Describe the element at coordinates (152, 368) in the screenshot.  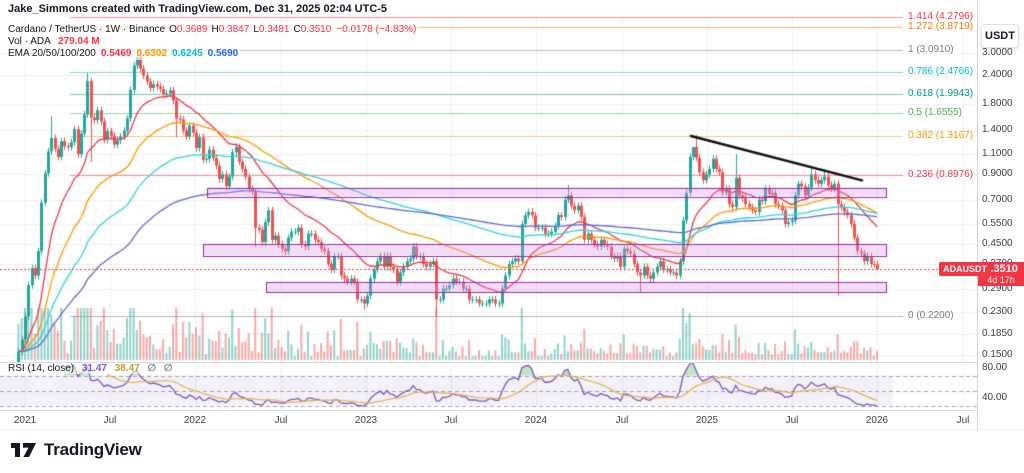
I see `rsi-band-a-icon: ∅` at that location.